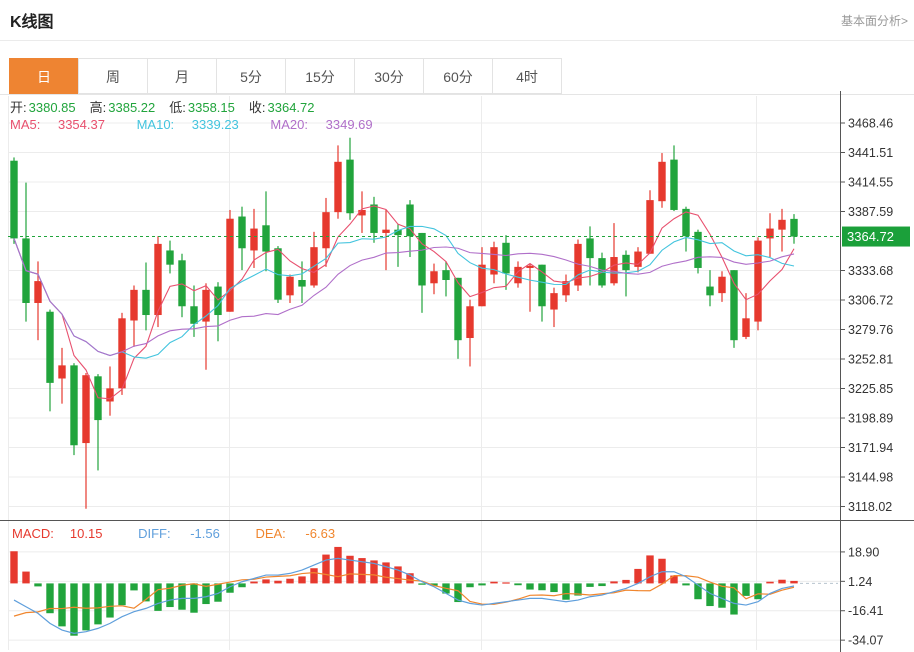  I want to click on fundamental-analysis-link: 基本面分析>, so click(874, 21).